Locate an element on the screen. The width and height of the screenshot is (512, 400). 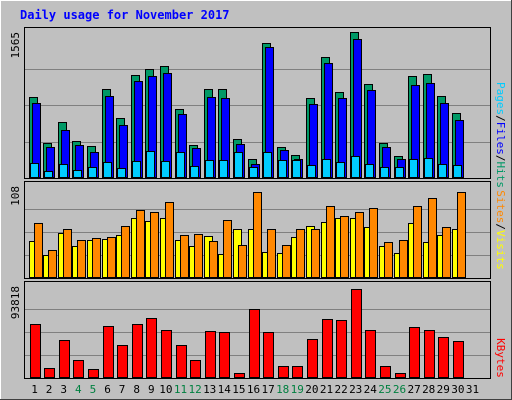
x-tick-label-26: 26 is located at coordinates (399, 389).